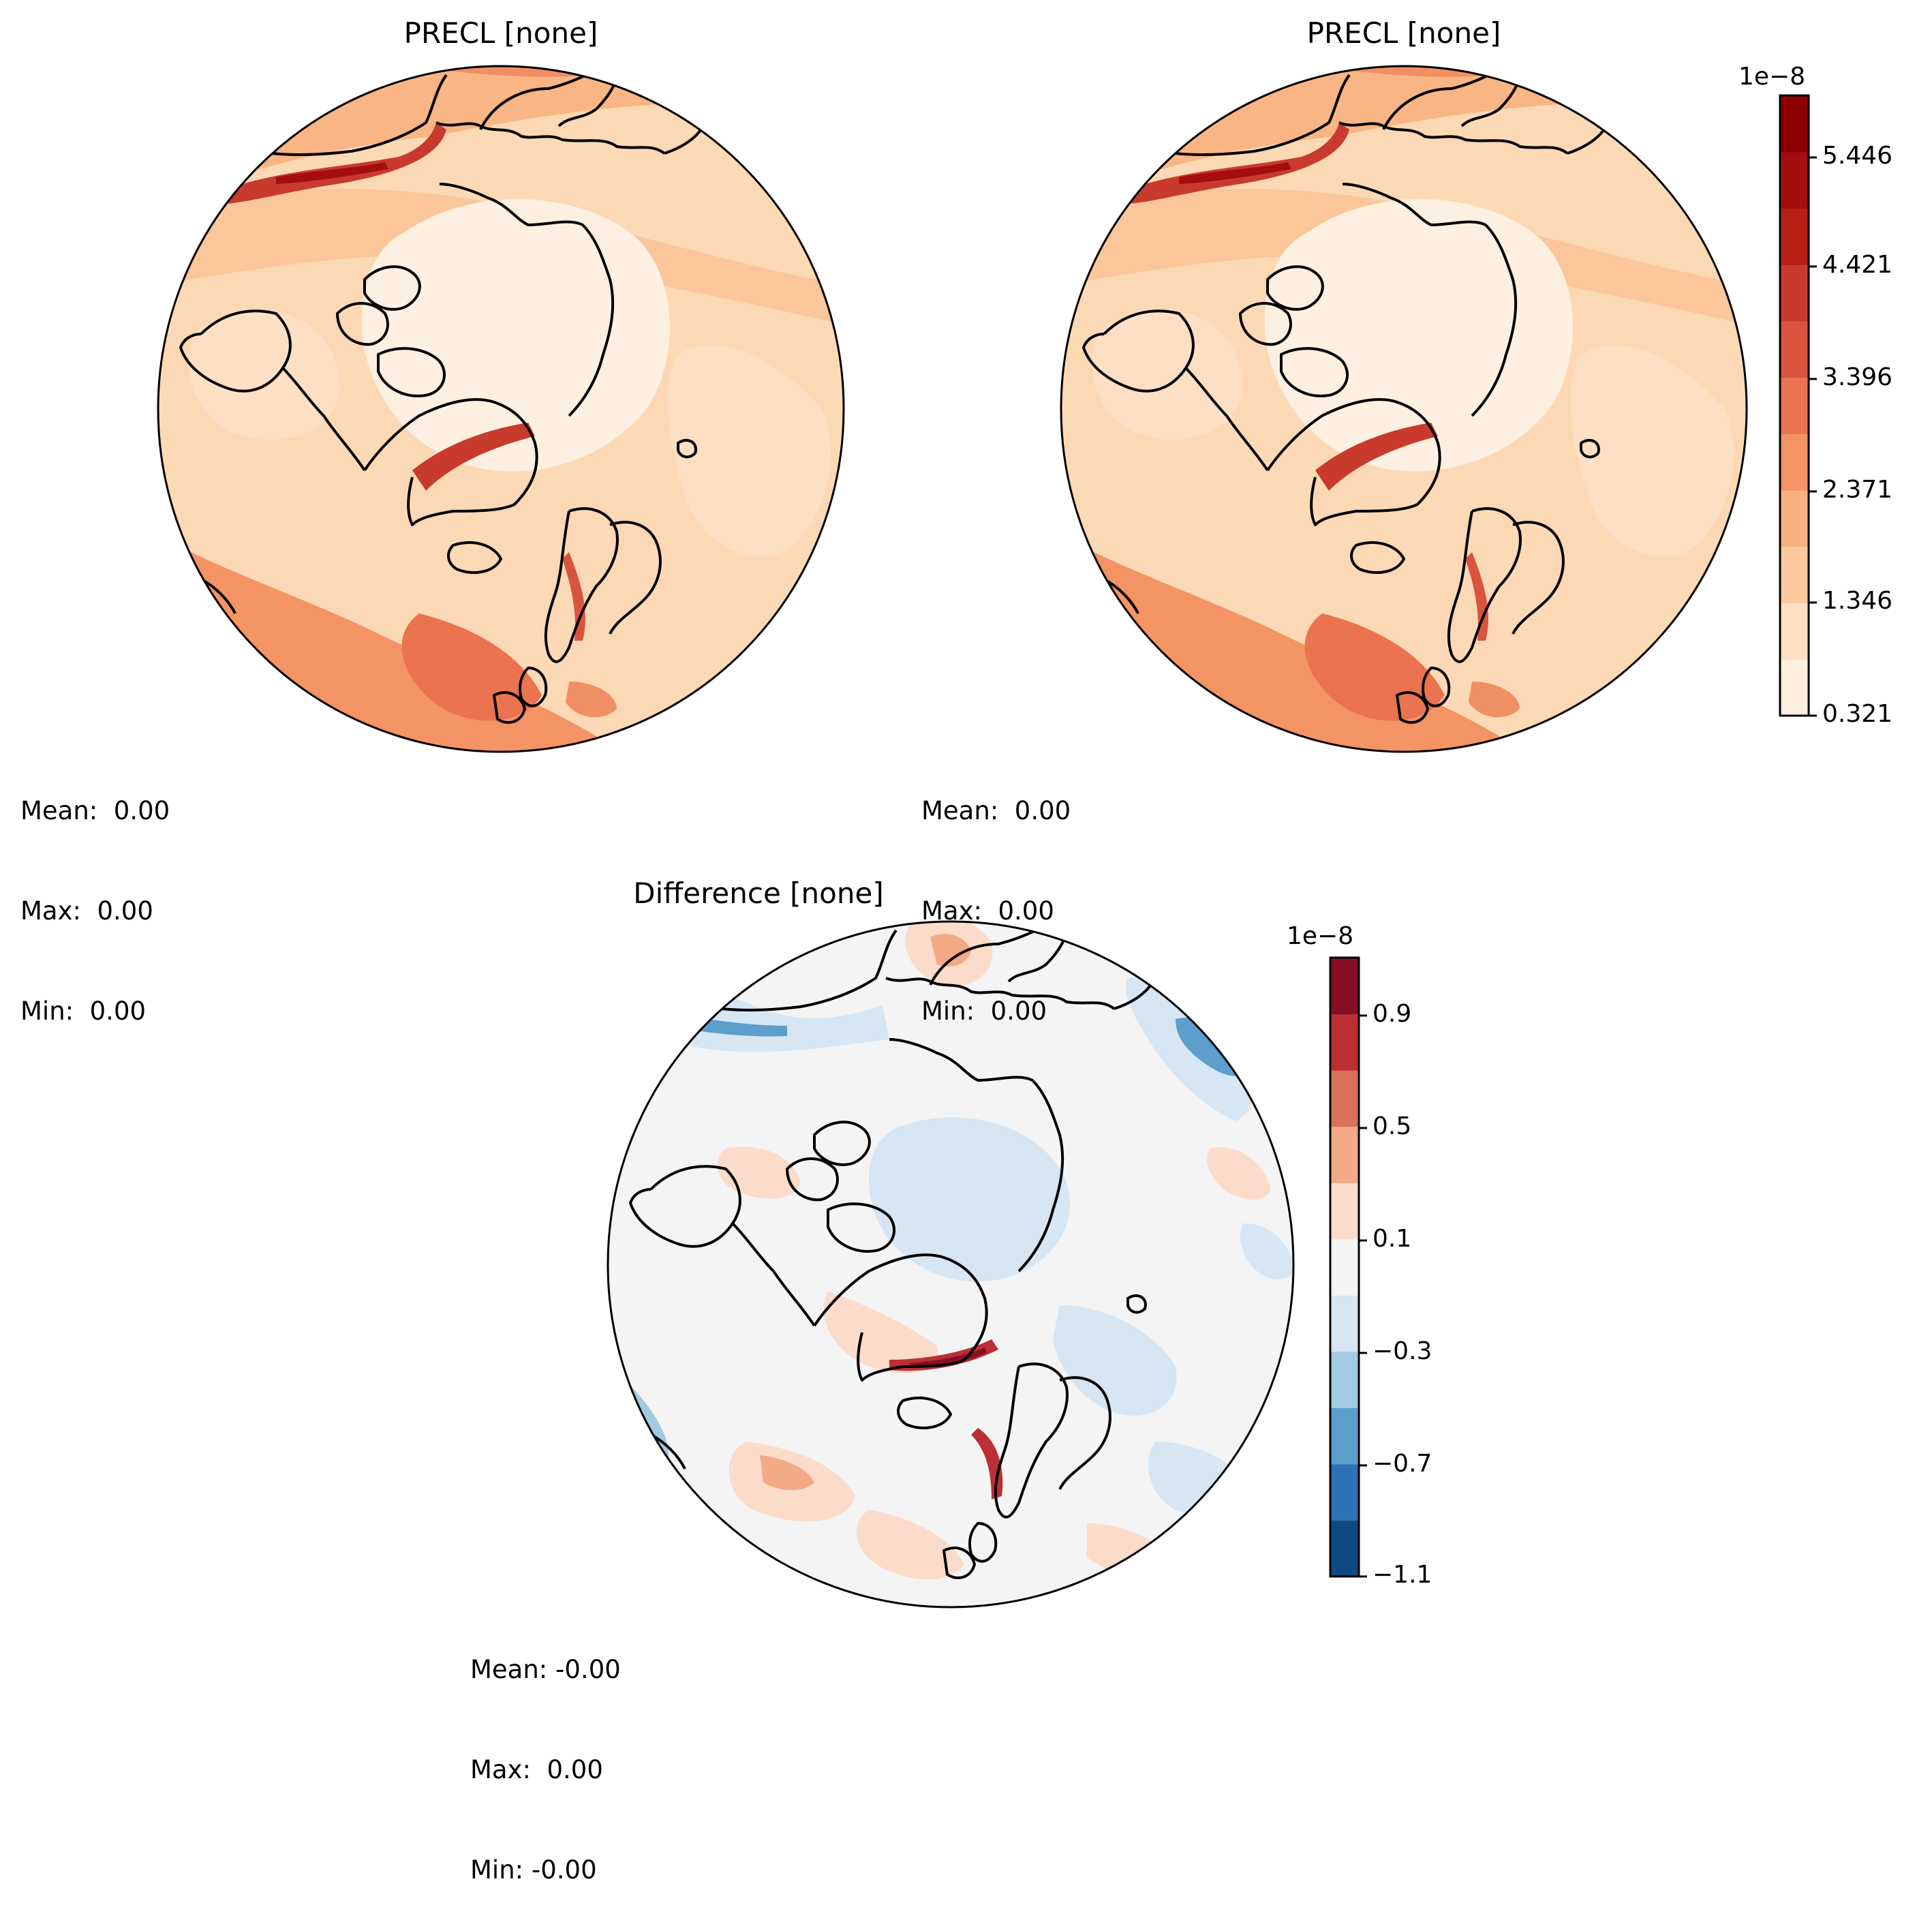 Image resolution: width=1932 pixels, height=1920 pixels. I want to click on colorbar-tick-label: 5.446, so click(1857, 156).